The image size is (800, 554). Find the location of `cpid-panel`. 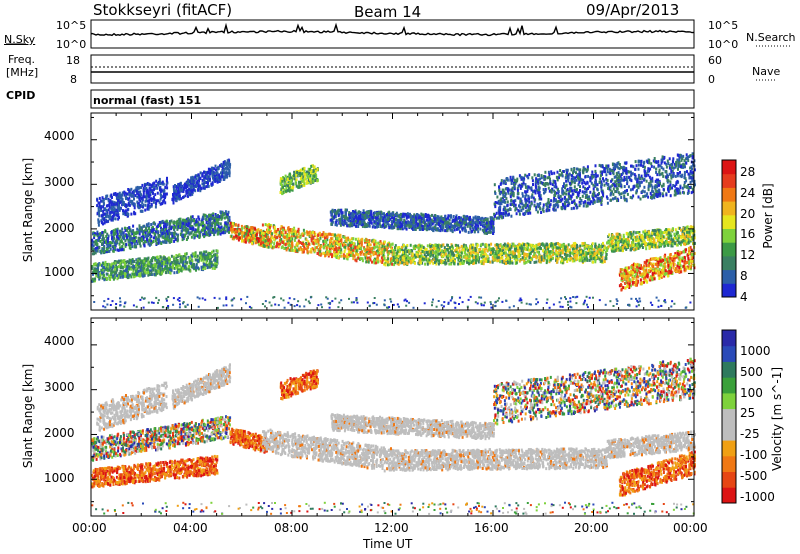

cpid-panel is located at coordinates (392, 99).